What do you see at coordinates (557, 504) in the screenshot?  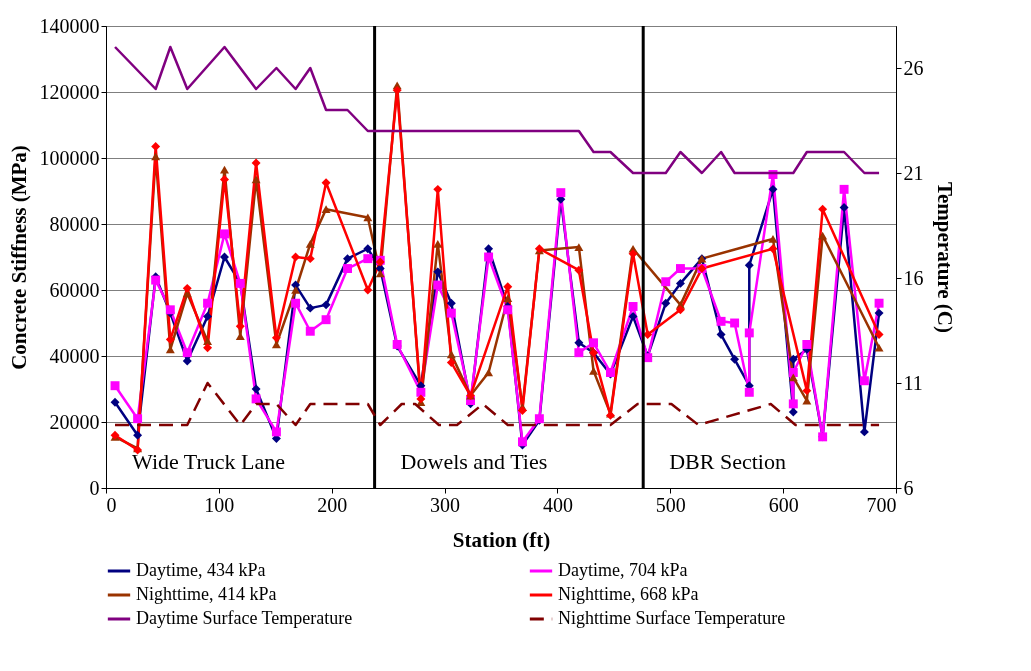 I see `x-tick-label: 400` at bounding box center [557, 504].